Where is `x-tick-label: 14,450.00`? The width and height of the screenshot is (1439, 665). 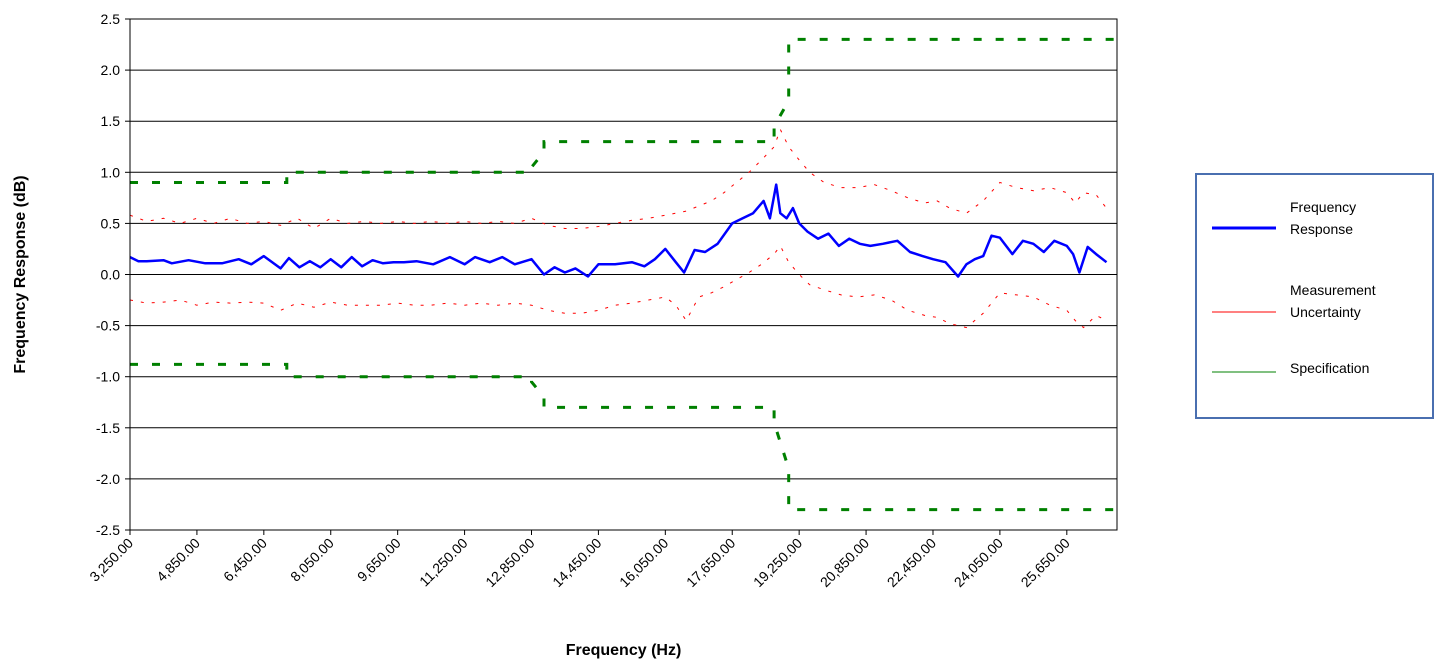 x-tick-label: 14,450.00 is located at coordinates (577, 563).